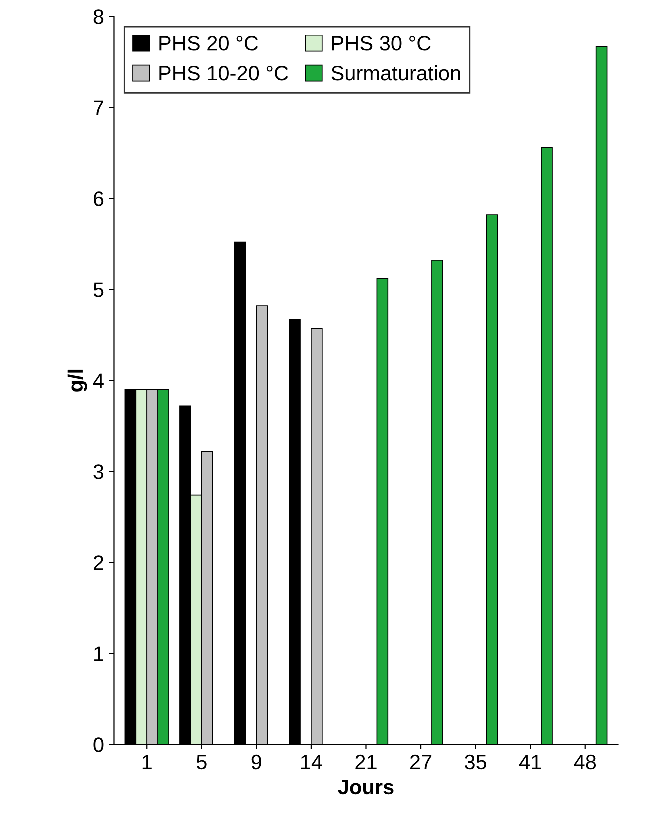 Image resolution: width=672 pixels, height=832 pixels. I want to click on x-tick-label: 35, so click(476, 762).